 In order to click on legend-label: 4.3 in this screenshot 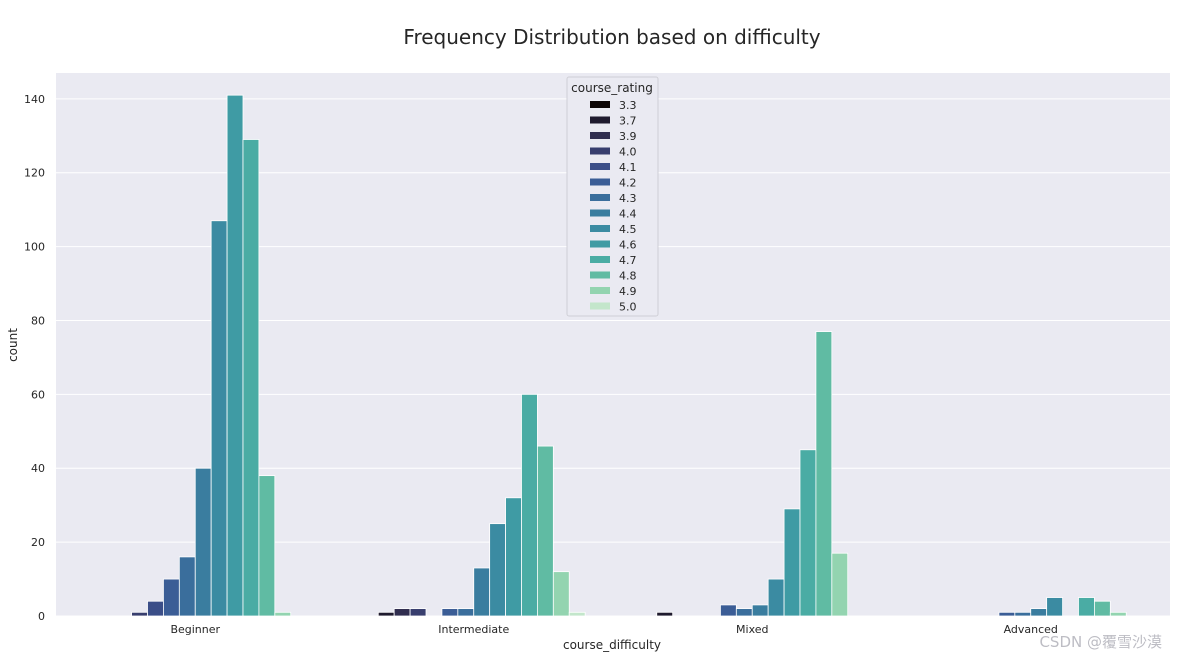, I will do `click(628, 198)`.